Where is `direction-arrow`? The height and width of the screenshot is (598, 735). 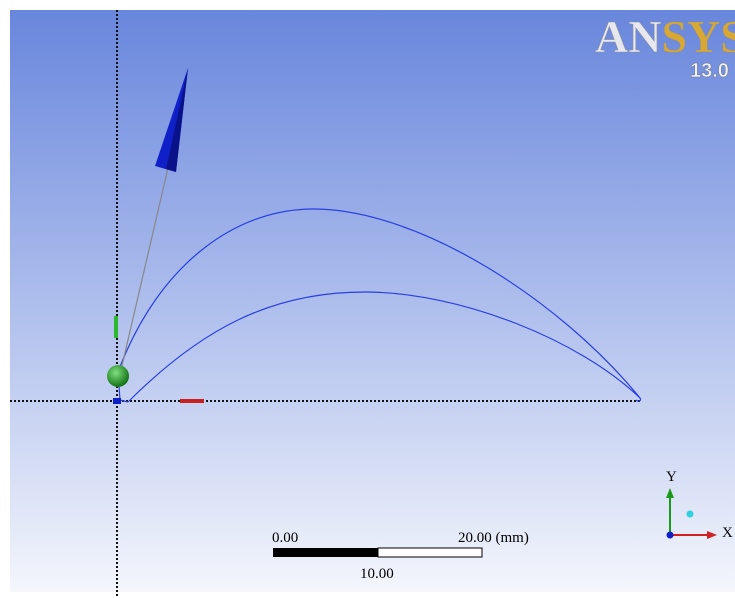
direction-arrow is located at coordinates (171, 120).